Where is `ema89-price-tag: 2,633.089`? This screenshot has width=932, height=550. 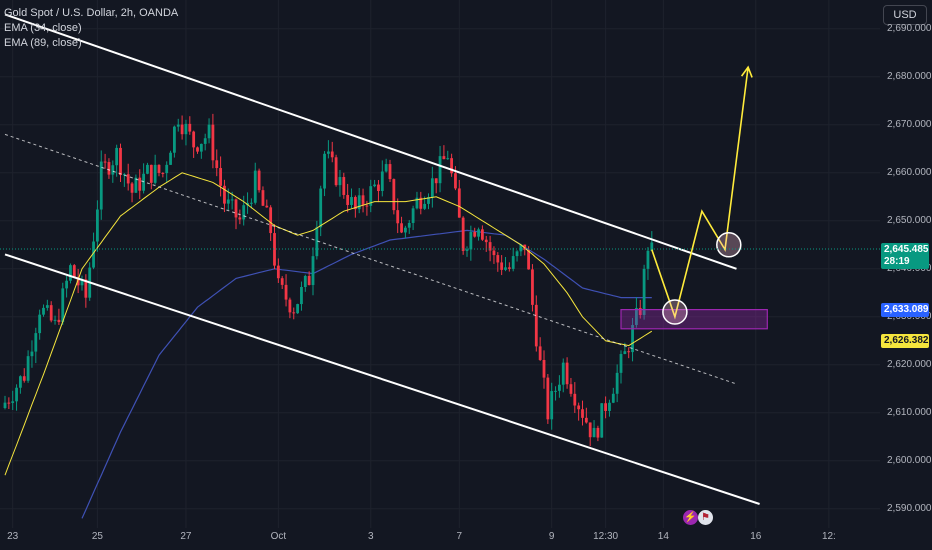 ema89-price-tag: 2,633.089 is located at coordinates (905, 310).